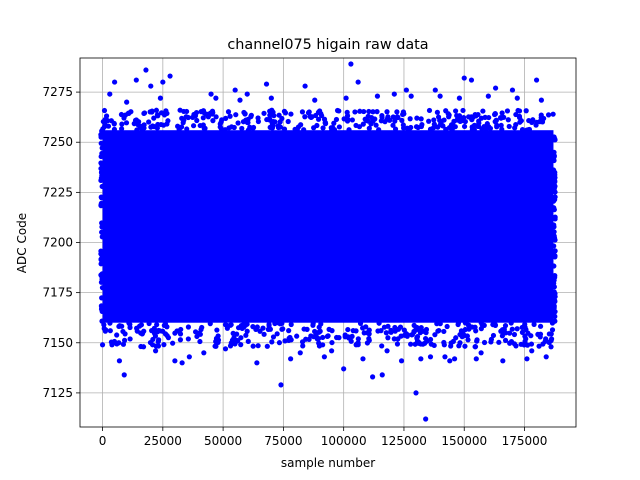 The width and height of the screenshot is (640, 480). Describe the element at coordinates (283, 441) in the screenshot. I see `x-tick-label: 75000` at that location.